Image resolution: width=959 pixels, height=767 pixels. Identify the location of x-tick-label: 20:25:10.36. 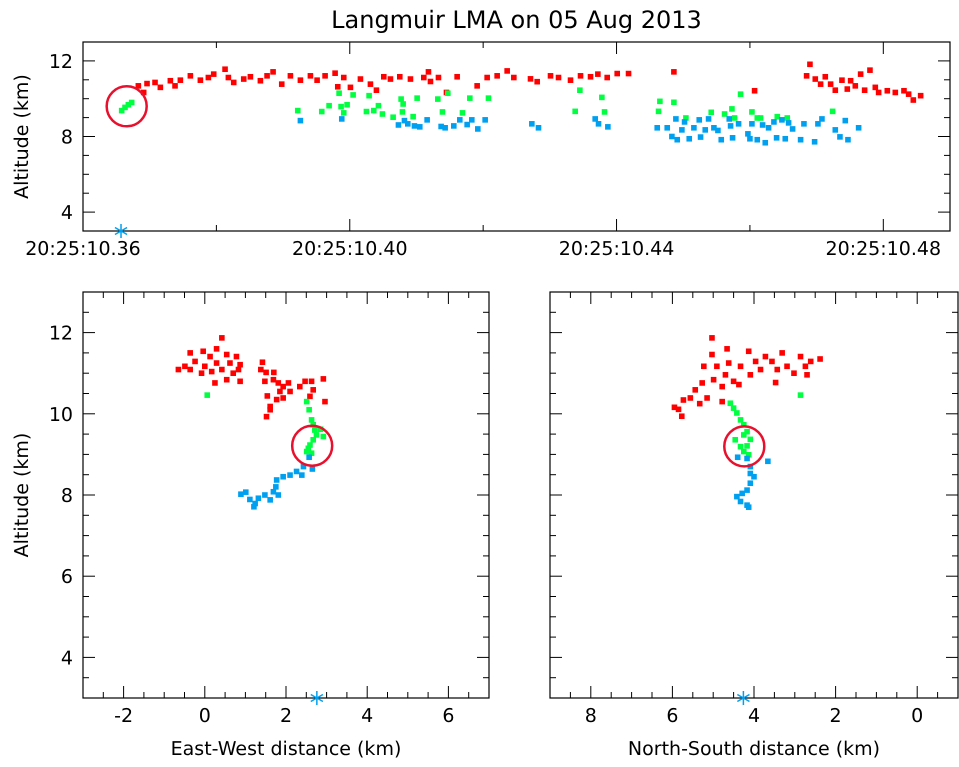
(83, 249).